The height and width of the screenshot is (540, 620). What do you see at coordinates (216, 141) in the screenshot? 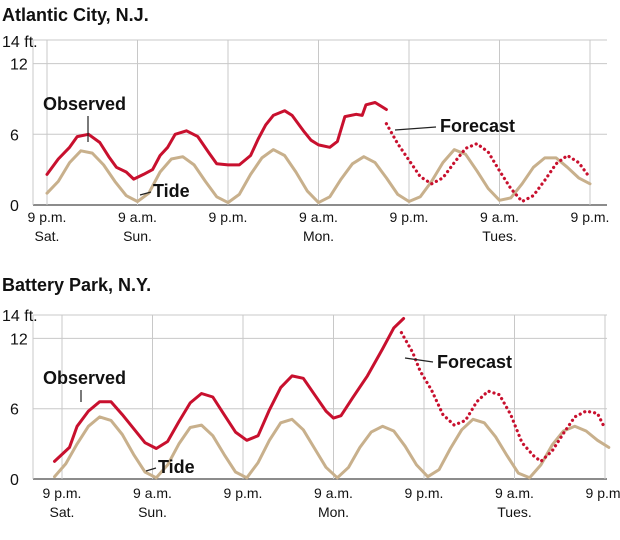
I see `series-line-observed` at bounding box center [216, 141].